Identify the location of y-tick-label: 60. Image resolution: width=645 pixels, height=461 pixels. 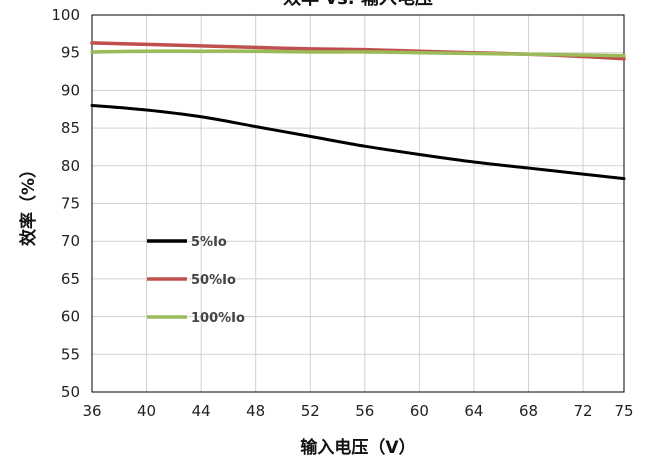
(70, 317).